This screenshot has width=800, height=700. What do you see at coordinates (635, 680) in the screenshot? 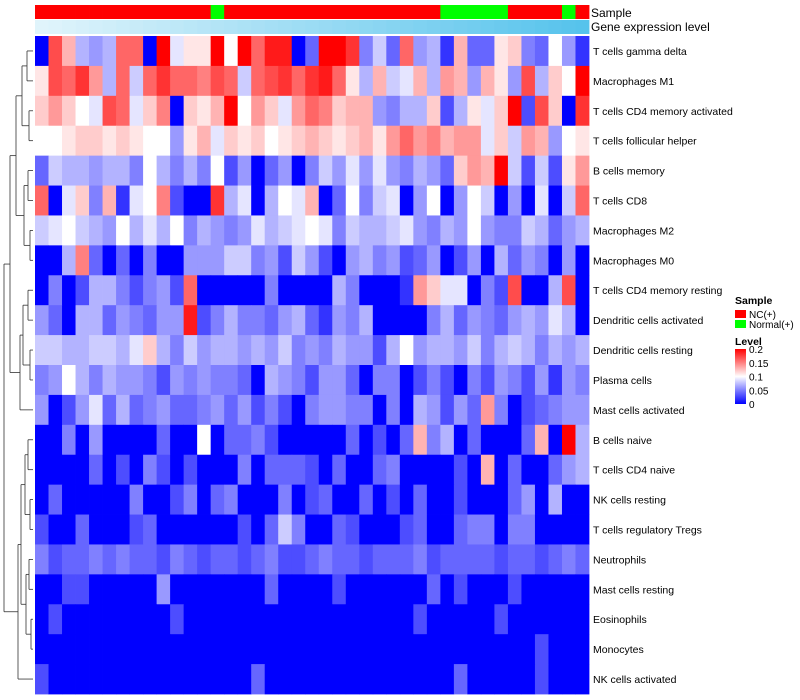
I see `row-label: NK cells activated` at bounding box center [635, 680].